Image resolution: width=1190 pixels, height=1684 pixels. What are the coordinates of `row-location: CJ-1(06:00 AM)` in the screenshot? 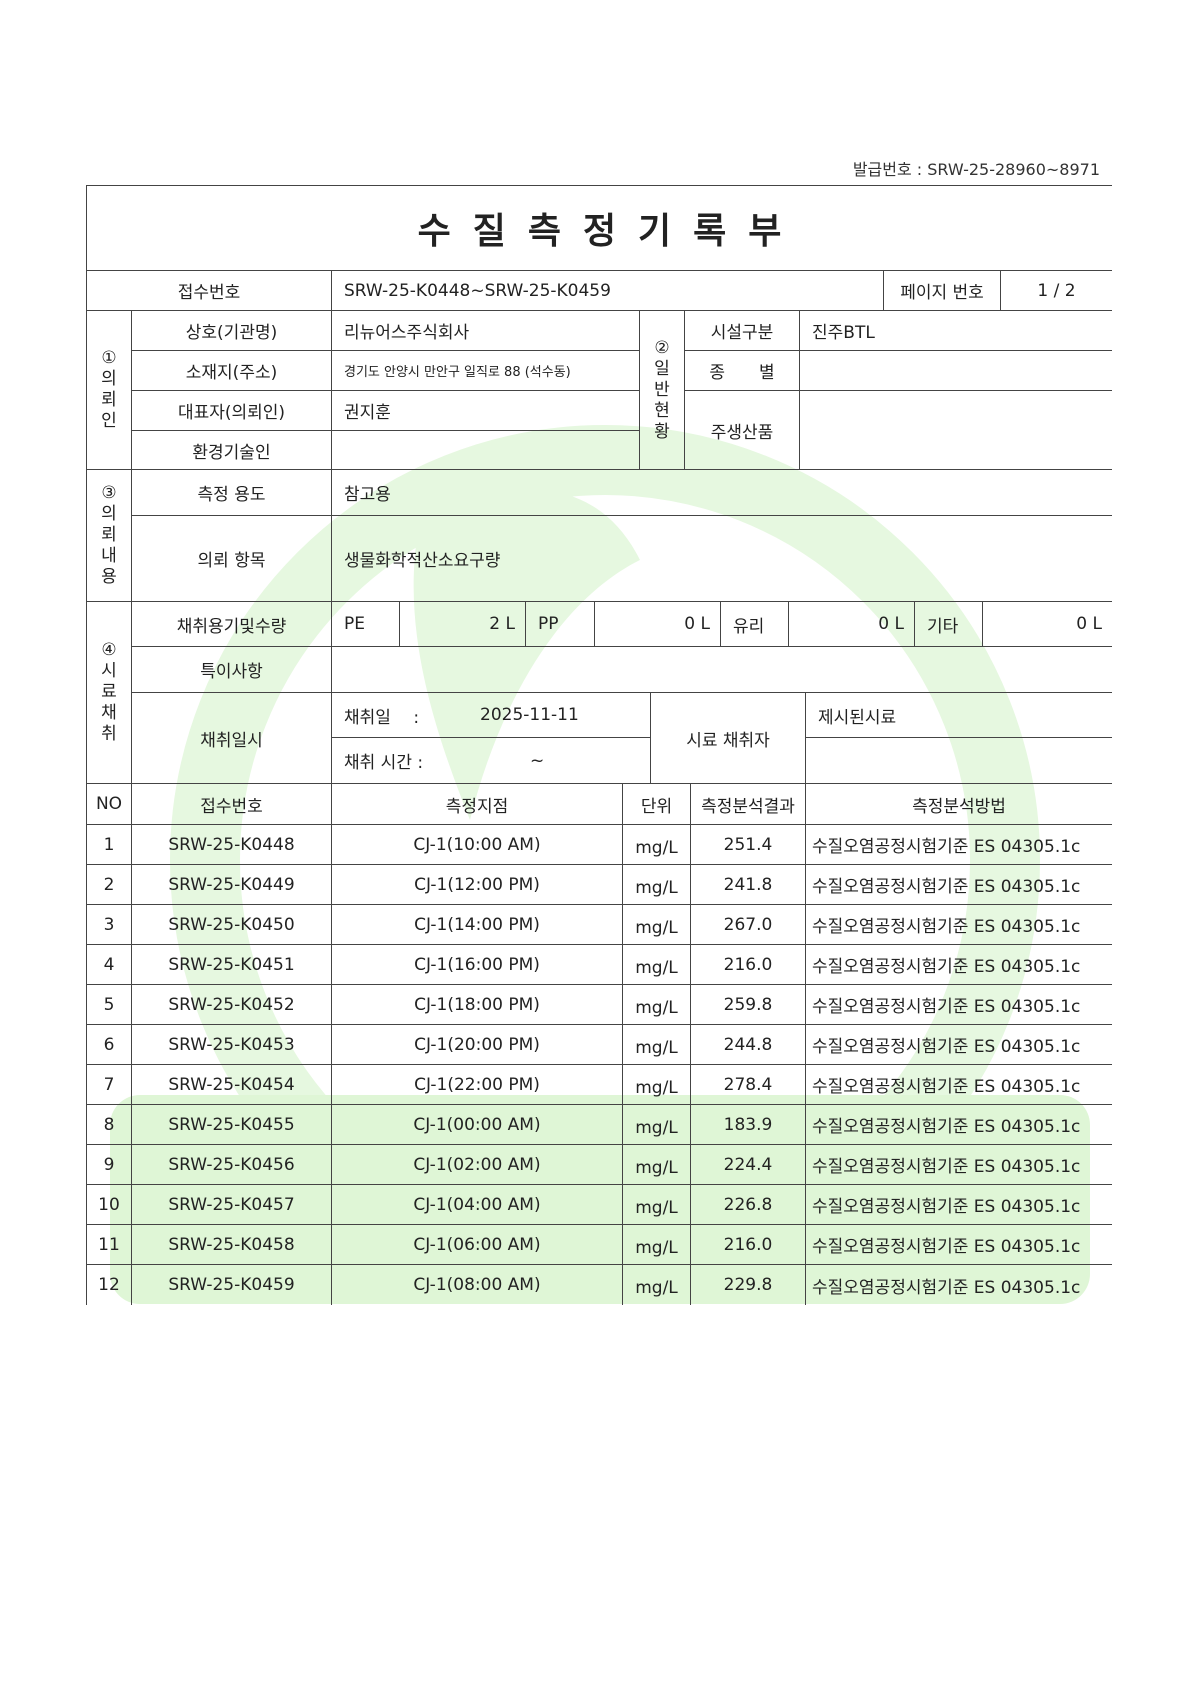 It's located at (477, 1245).